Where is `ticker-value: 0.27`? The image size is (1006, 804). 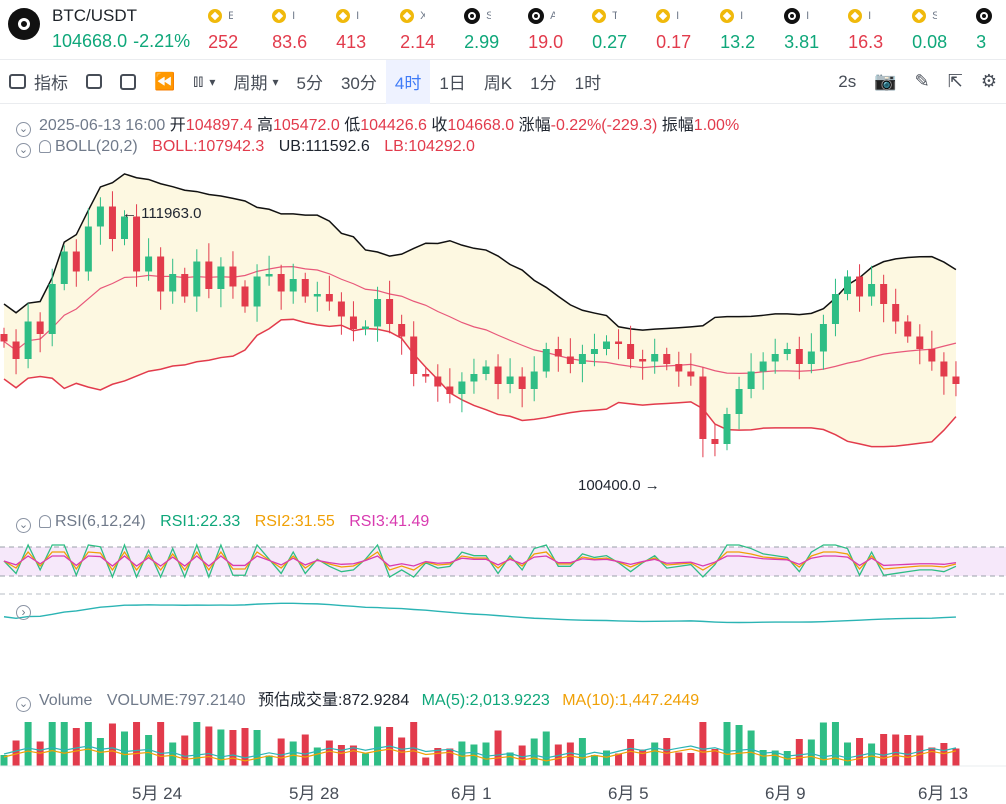
ticker-value: 0.27 is located at coordinates (610, 42).